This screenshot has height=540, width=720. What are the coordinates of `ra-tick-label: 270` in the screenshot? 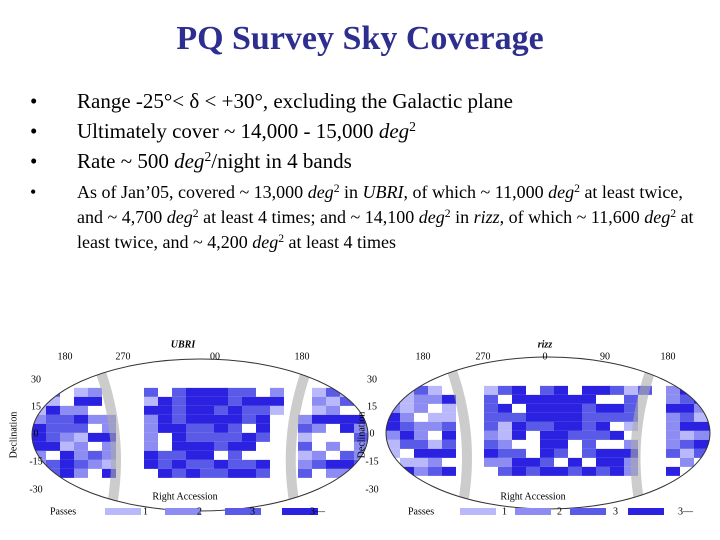 It's located at (123, 356).